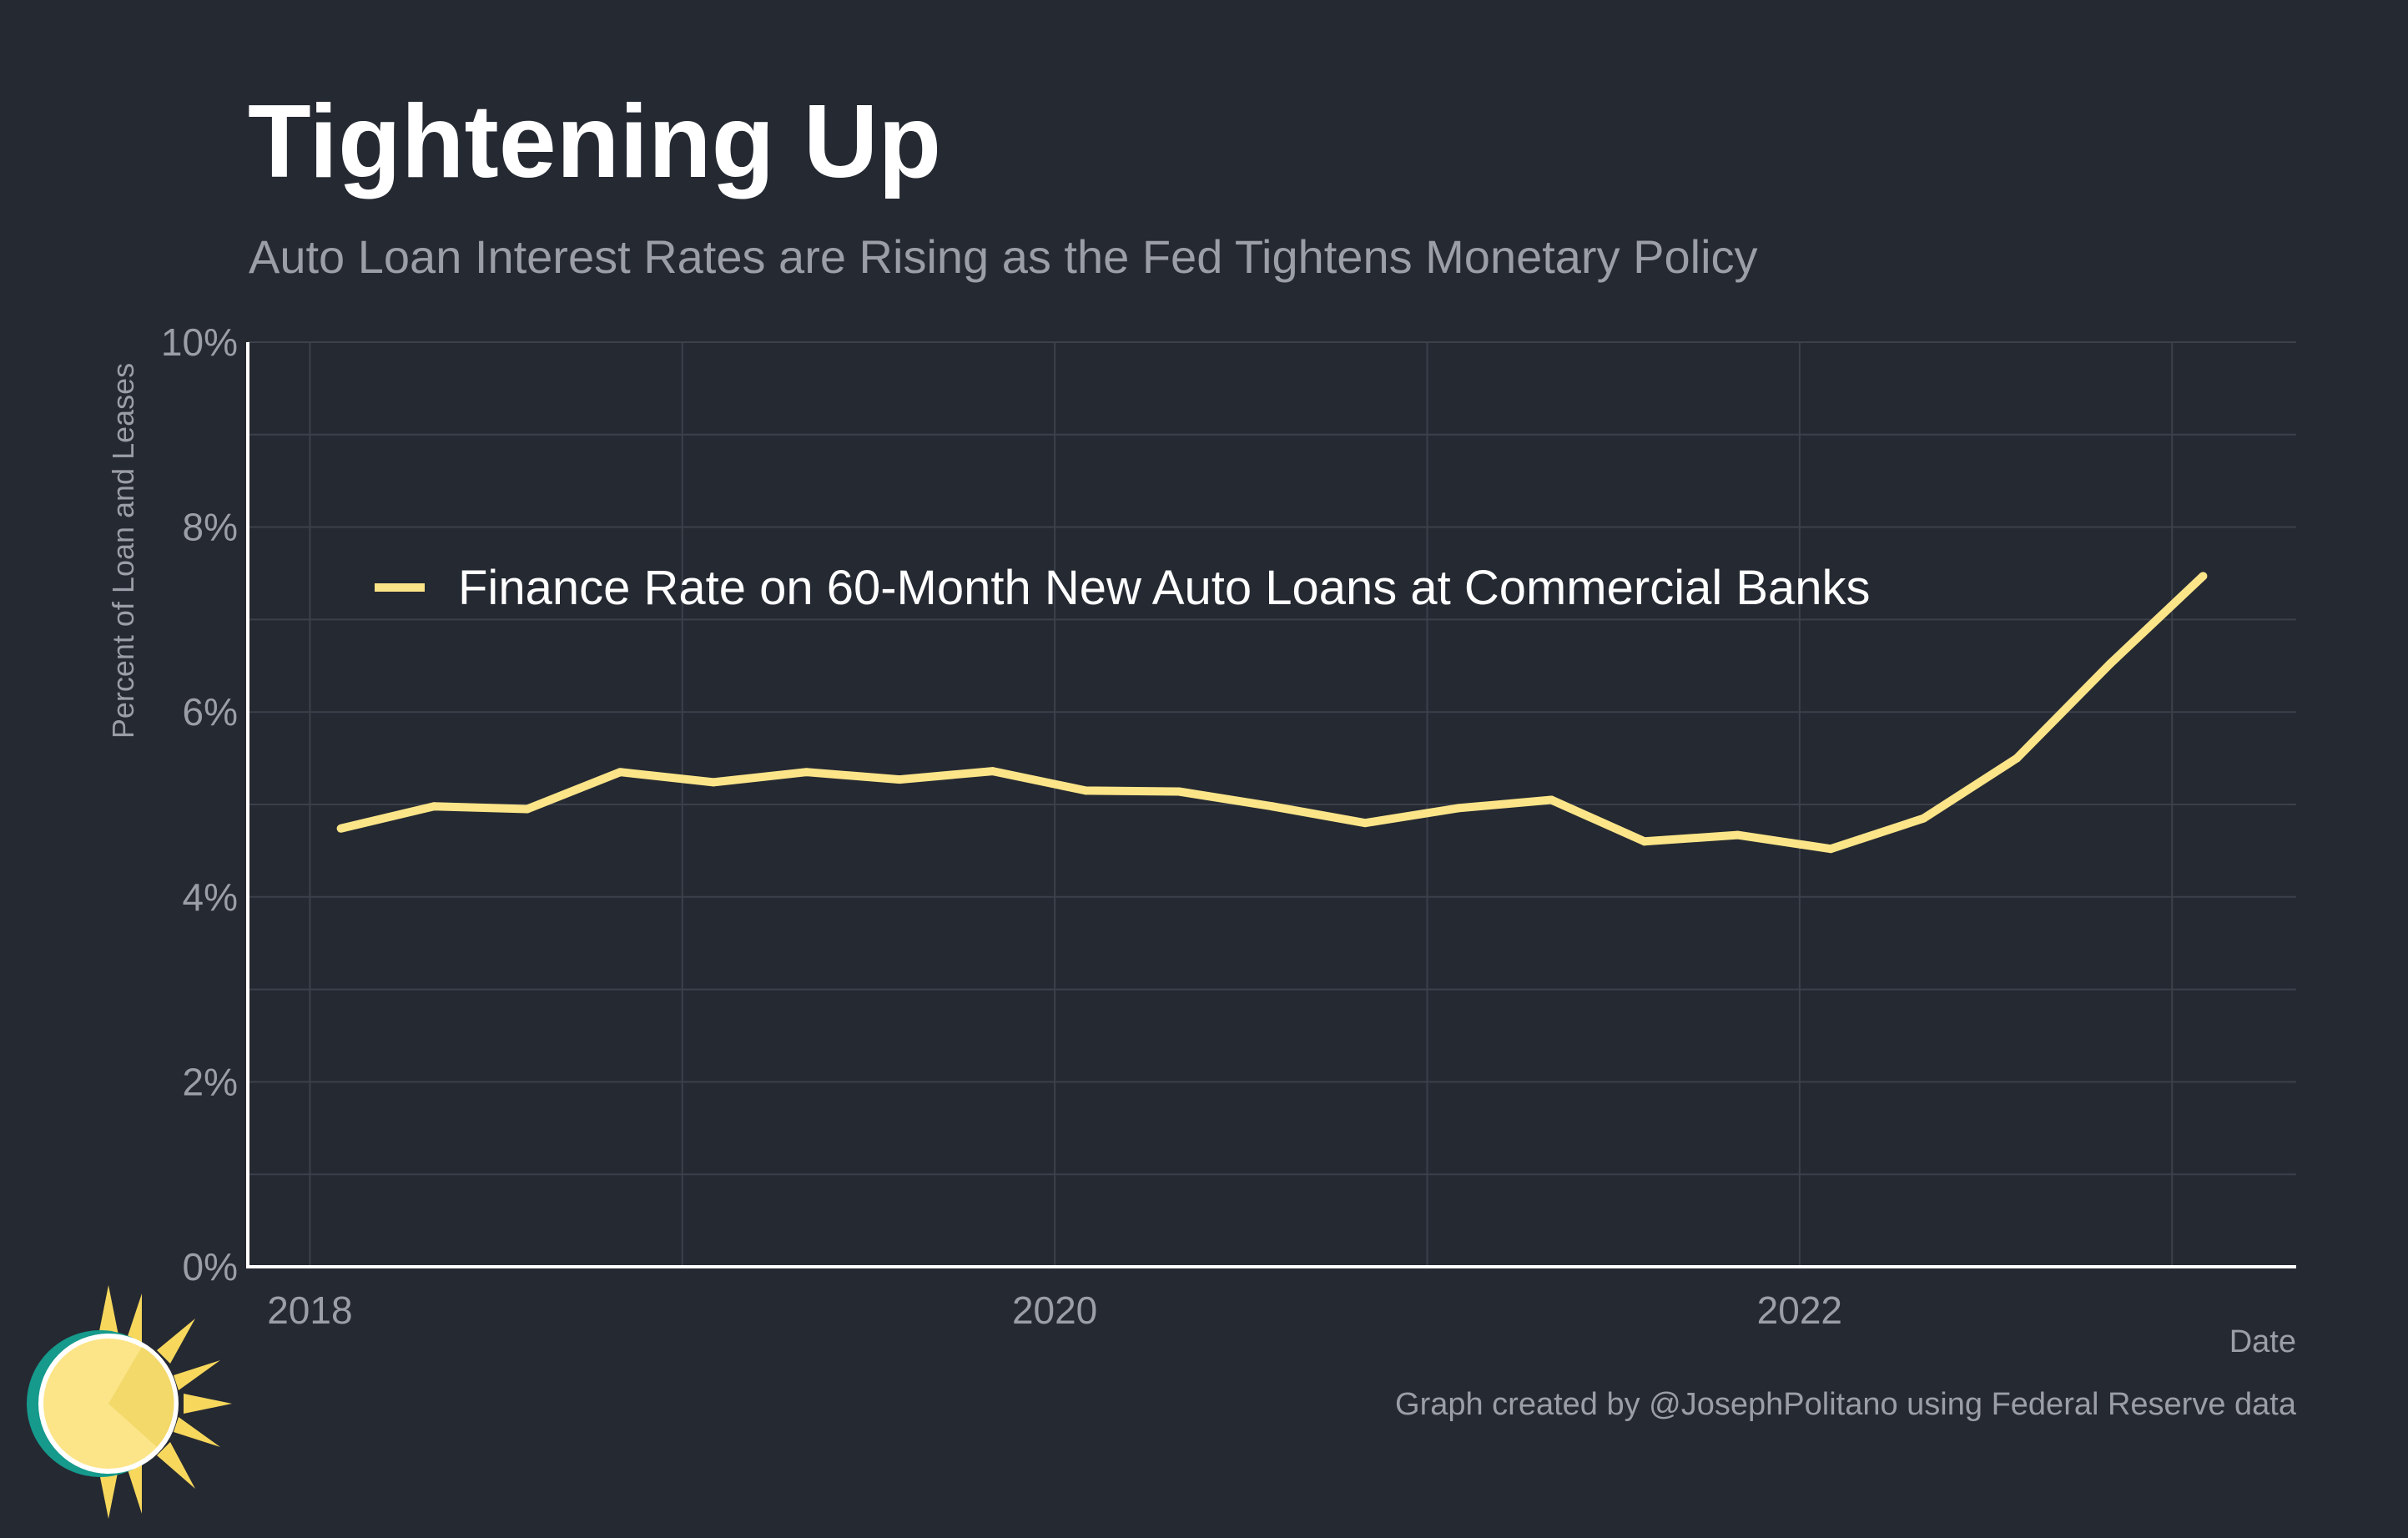 Image resolution: width=2408 pixels, height=1538 pixels. Describe the element at coordinates (210, 527) in the screenshot. I see `y-tick-label: 8%` at that location.